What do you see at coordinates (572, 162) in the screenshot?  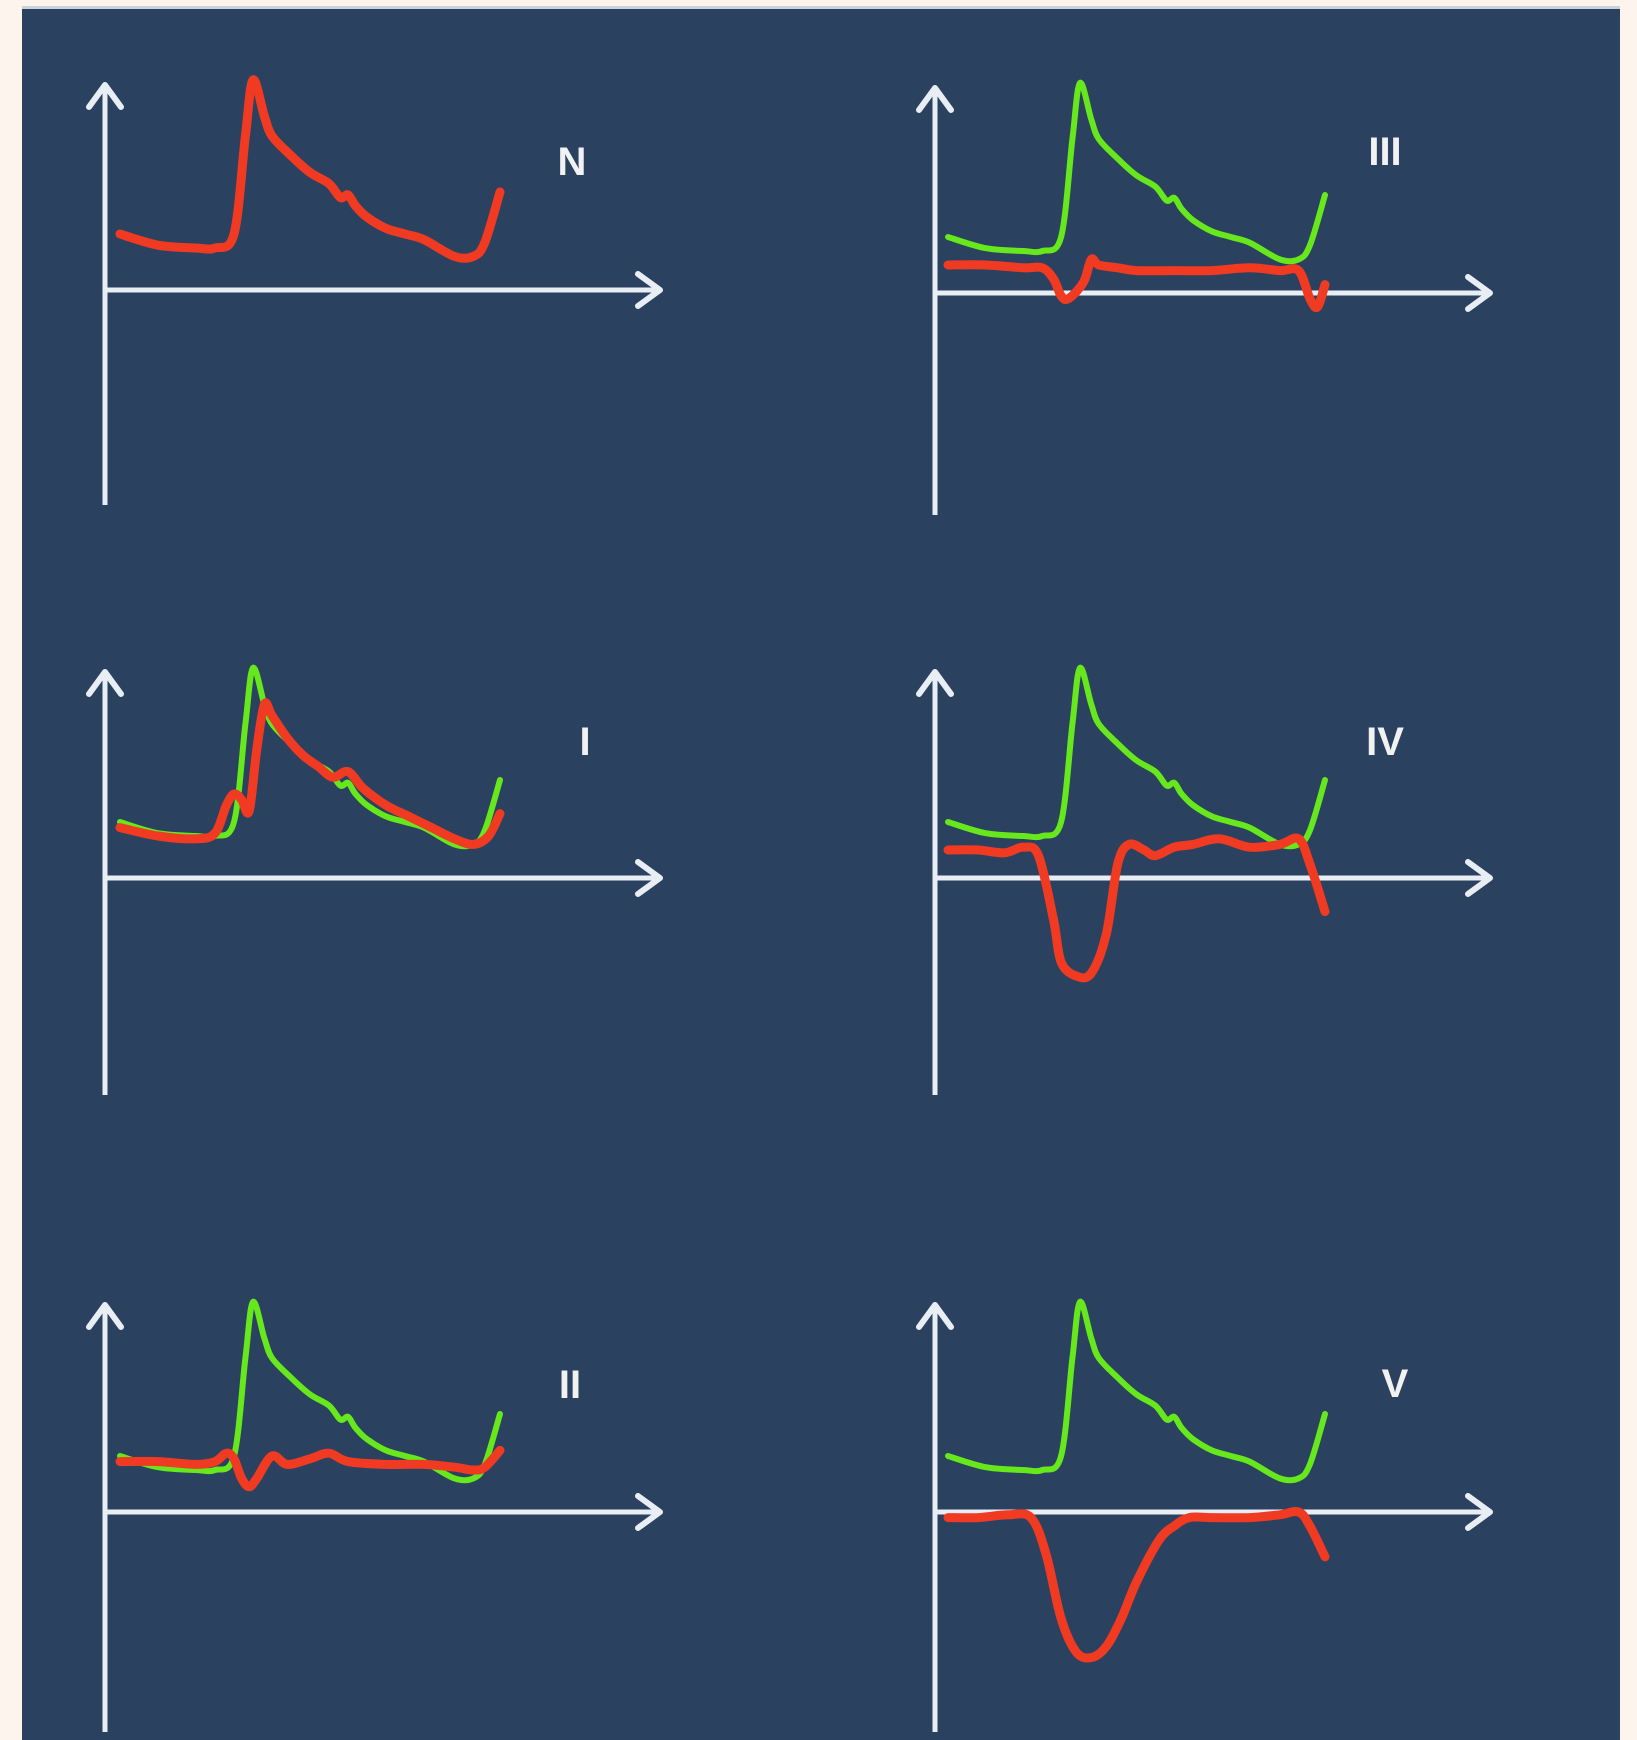 I see `panel-label: N` at bounding box center [572, 162].